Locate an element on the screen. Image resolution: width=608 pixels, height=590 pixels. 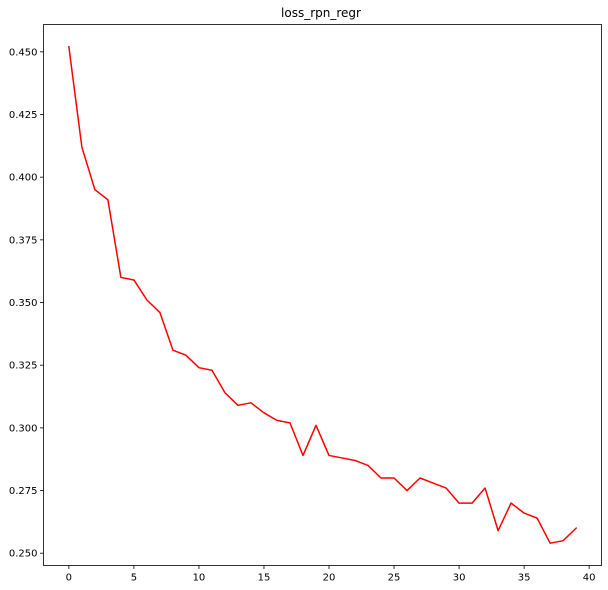
y-tick-label: 0.325 is located at coordinates (23, 366).